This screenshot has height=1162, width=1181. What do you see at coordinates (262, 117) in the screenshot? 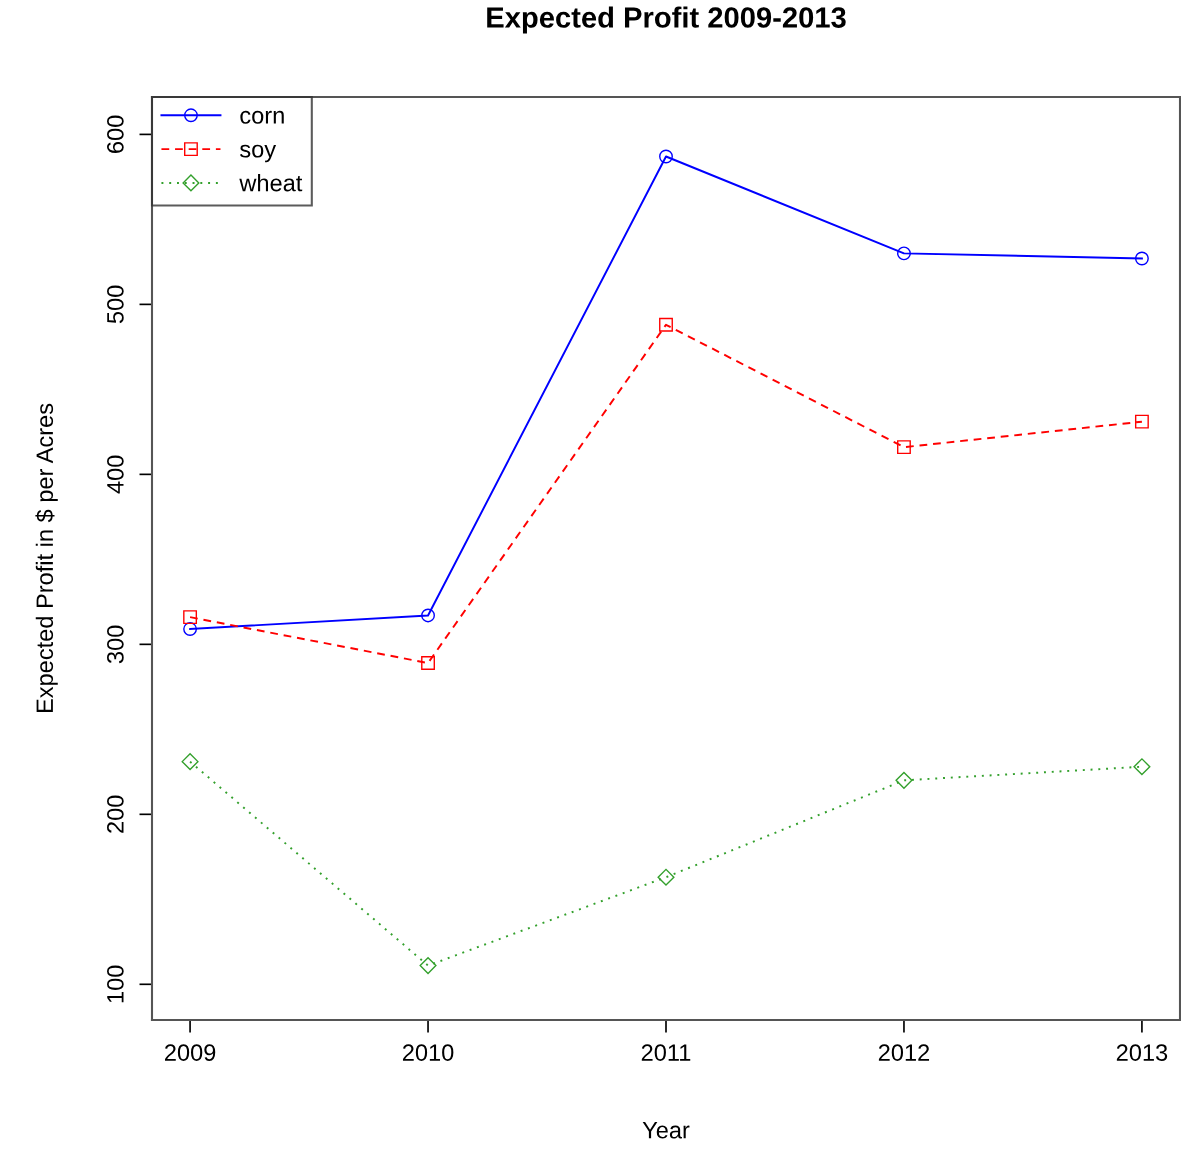
I see `legend-label: corn` at bounding box center [262, 117].